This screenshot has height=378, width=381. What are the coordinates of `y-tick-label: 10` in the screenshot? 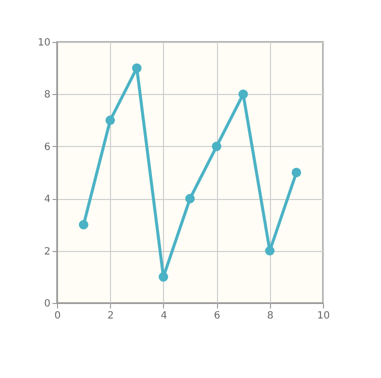 It's located at (44, 43).